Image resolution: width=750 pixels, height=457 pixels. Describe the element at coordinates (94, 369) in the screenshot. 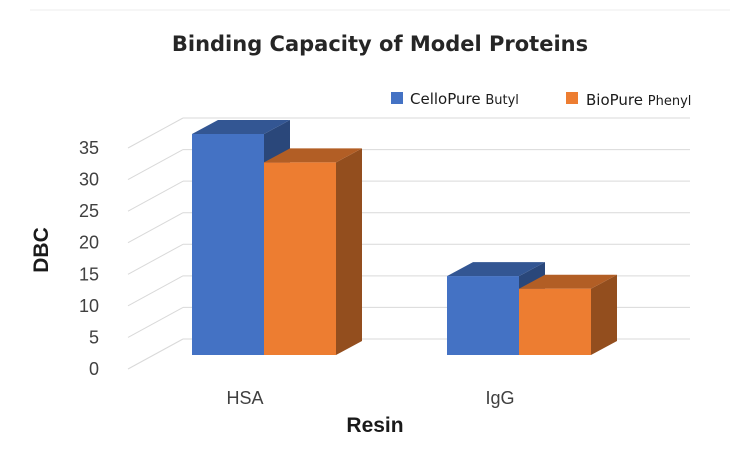

I see `y-tick-label: 0` at that location.